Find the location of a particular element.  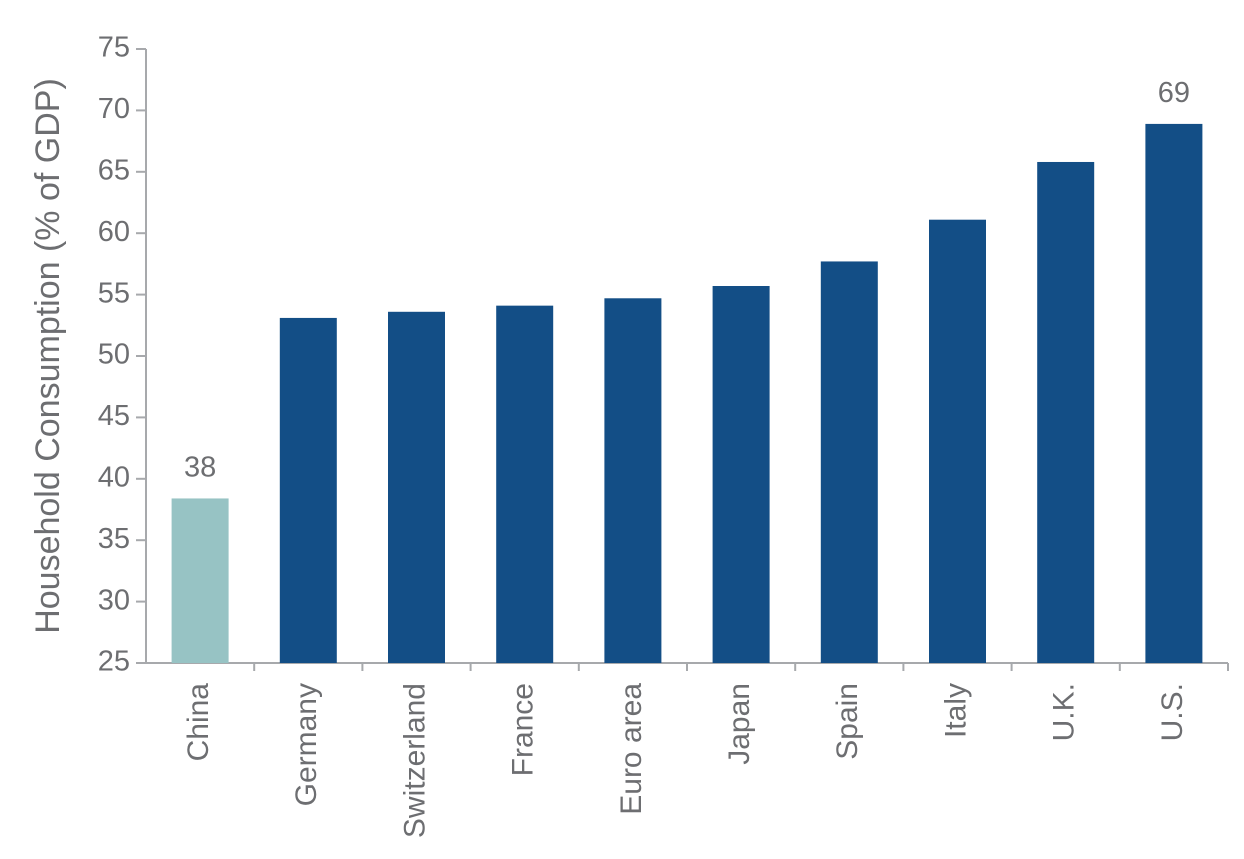

x-category-label: Spain is located at coordinates (847, 721).